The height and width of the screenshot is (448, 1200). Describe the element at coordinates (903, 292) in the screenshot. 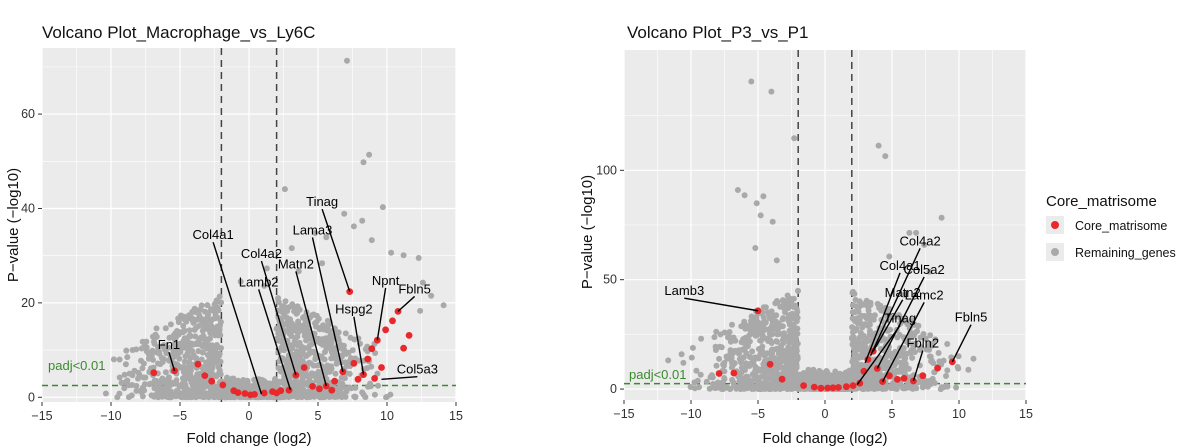

I see `gene-label: Matn2` at that location.